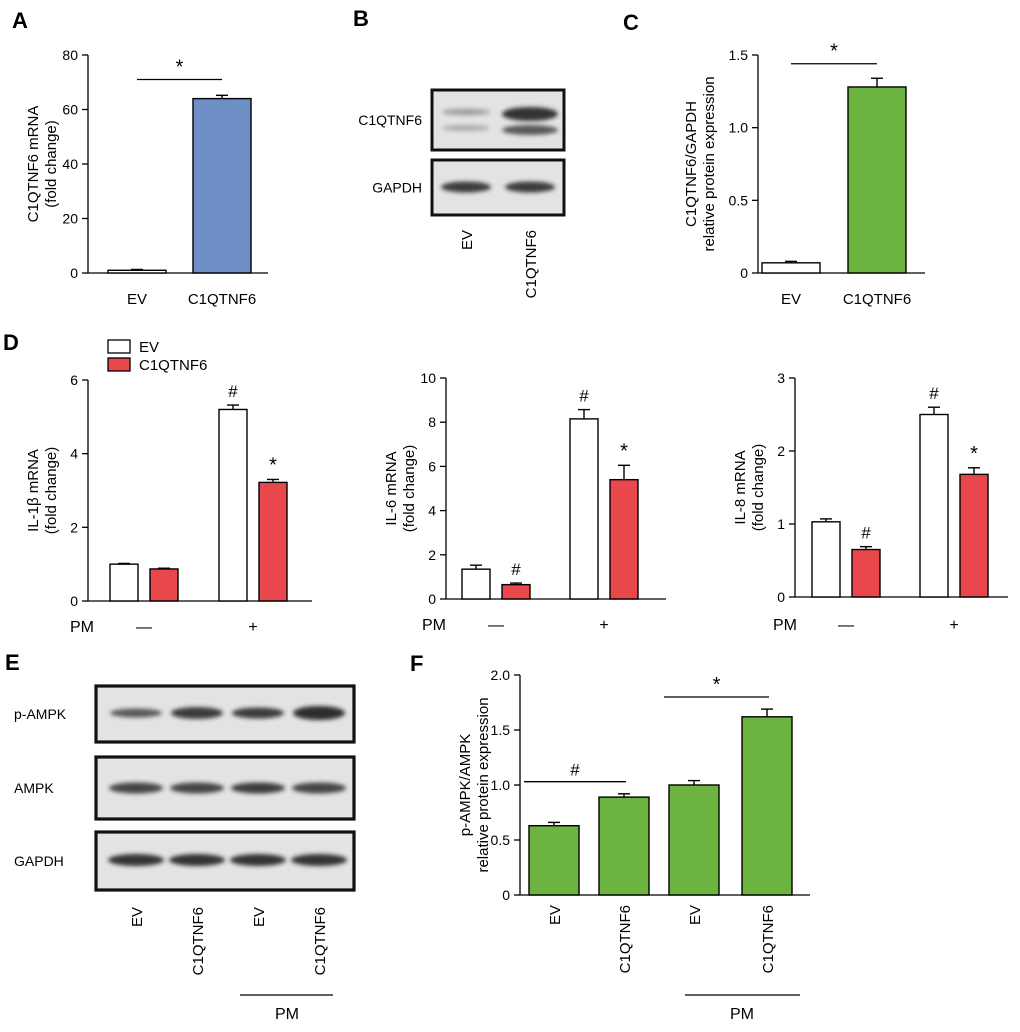 The image size is (1020, 1032). What do you see at coordinates (74, 527) in the screenshot?
I see `chart-d1-ytick-label: 2` at bounding box center [74, 527].